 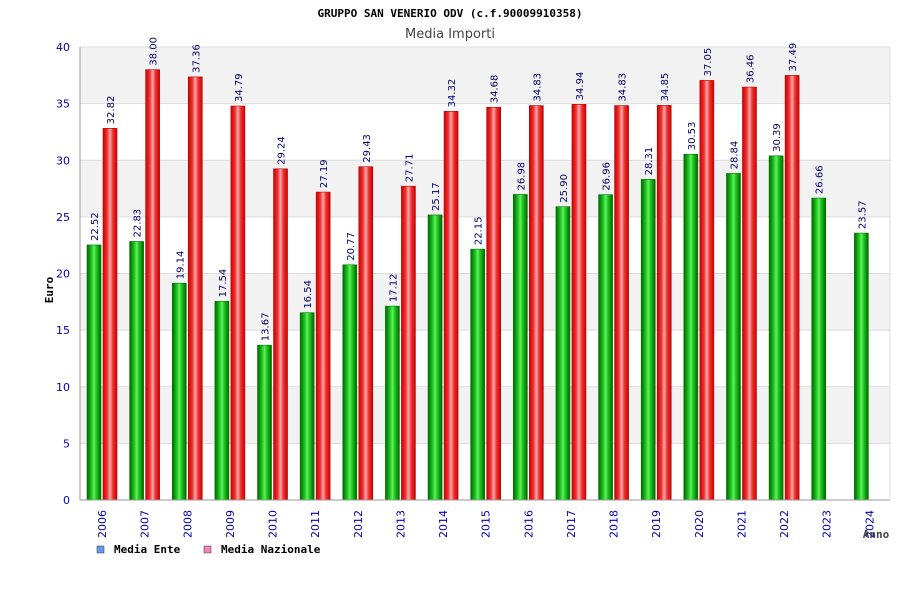 I want to click on data-label-media-ente-2018: 26.96, so click(x=607, y=176).